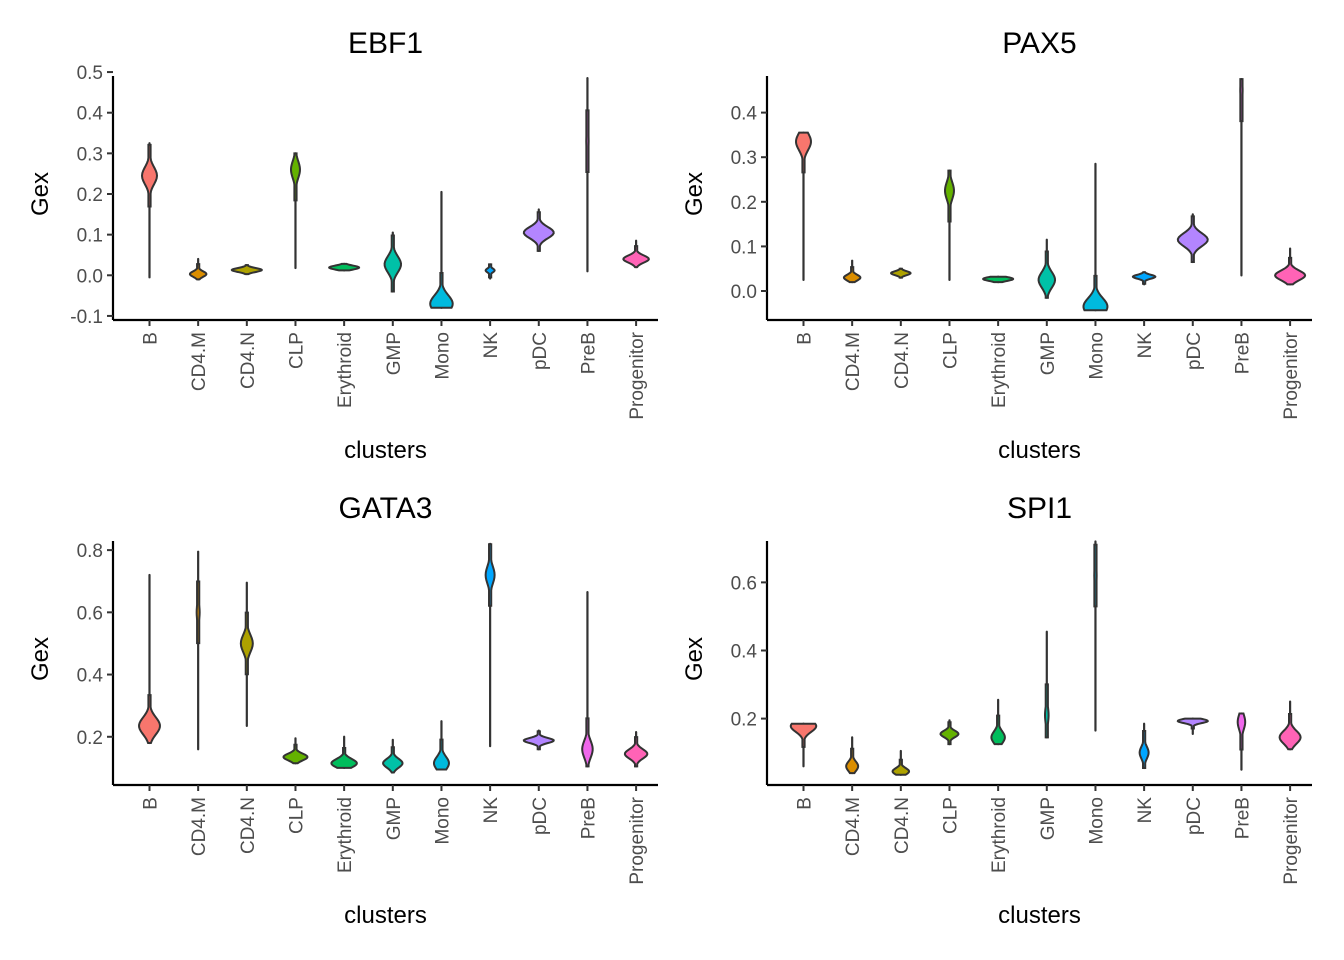 Image resolution: width=1344 pixels, height=960 pixels. Describe the element at coordinates (394, 353) in the screenshot. I see `x-tick-label: GMP` at that location.